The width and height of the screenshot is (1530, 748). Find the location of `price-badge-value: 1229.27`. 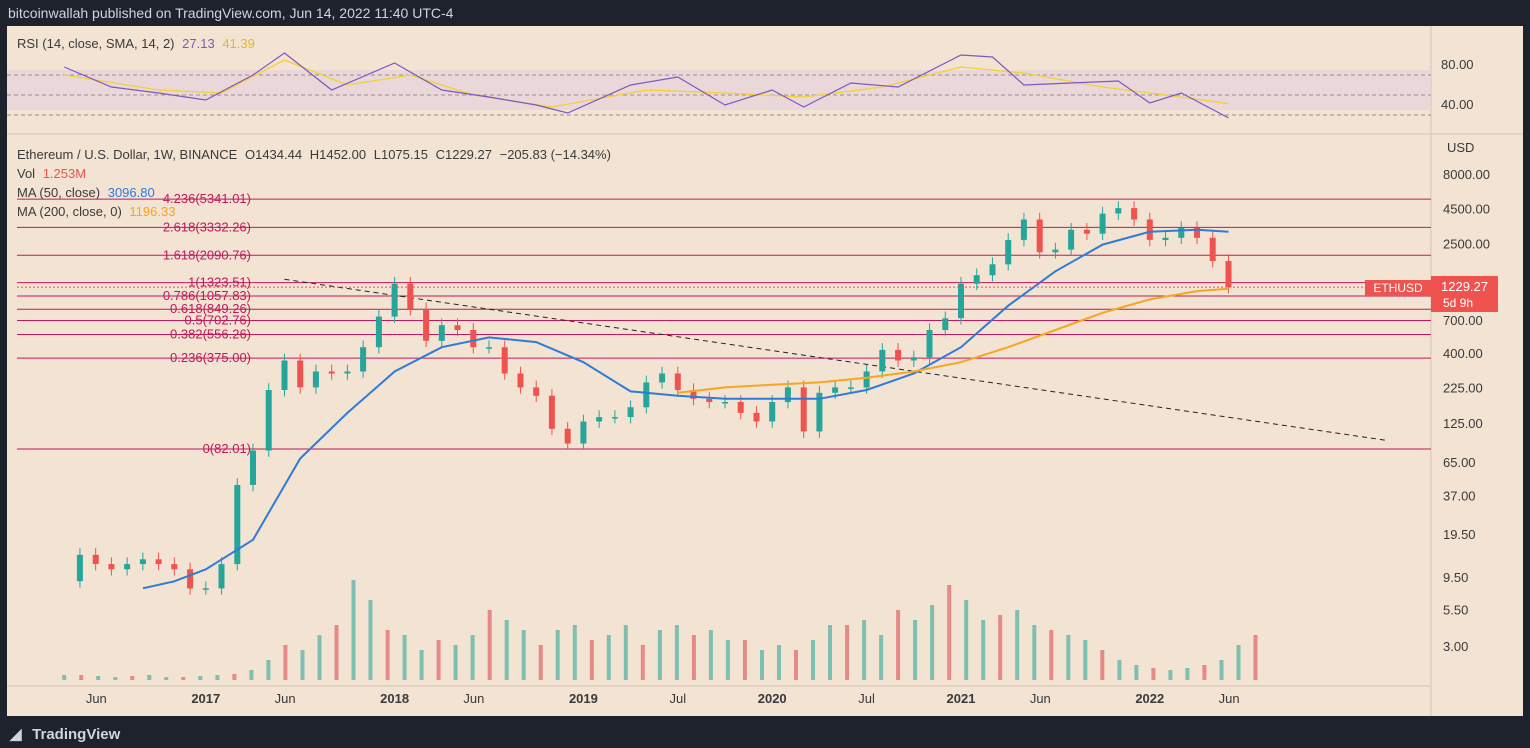

price-badge-value: 1229.27 is located at coordinates (1464, 286).